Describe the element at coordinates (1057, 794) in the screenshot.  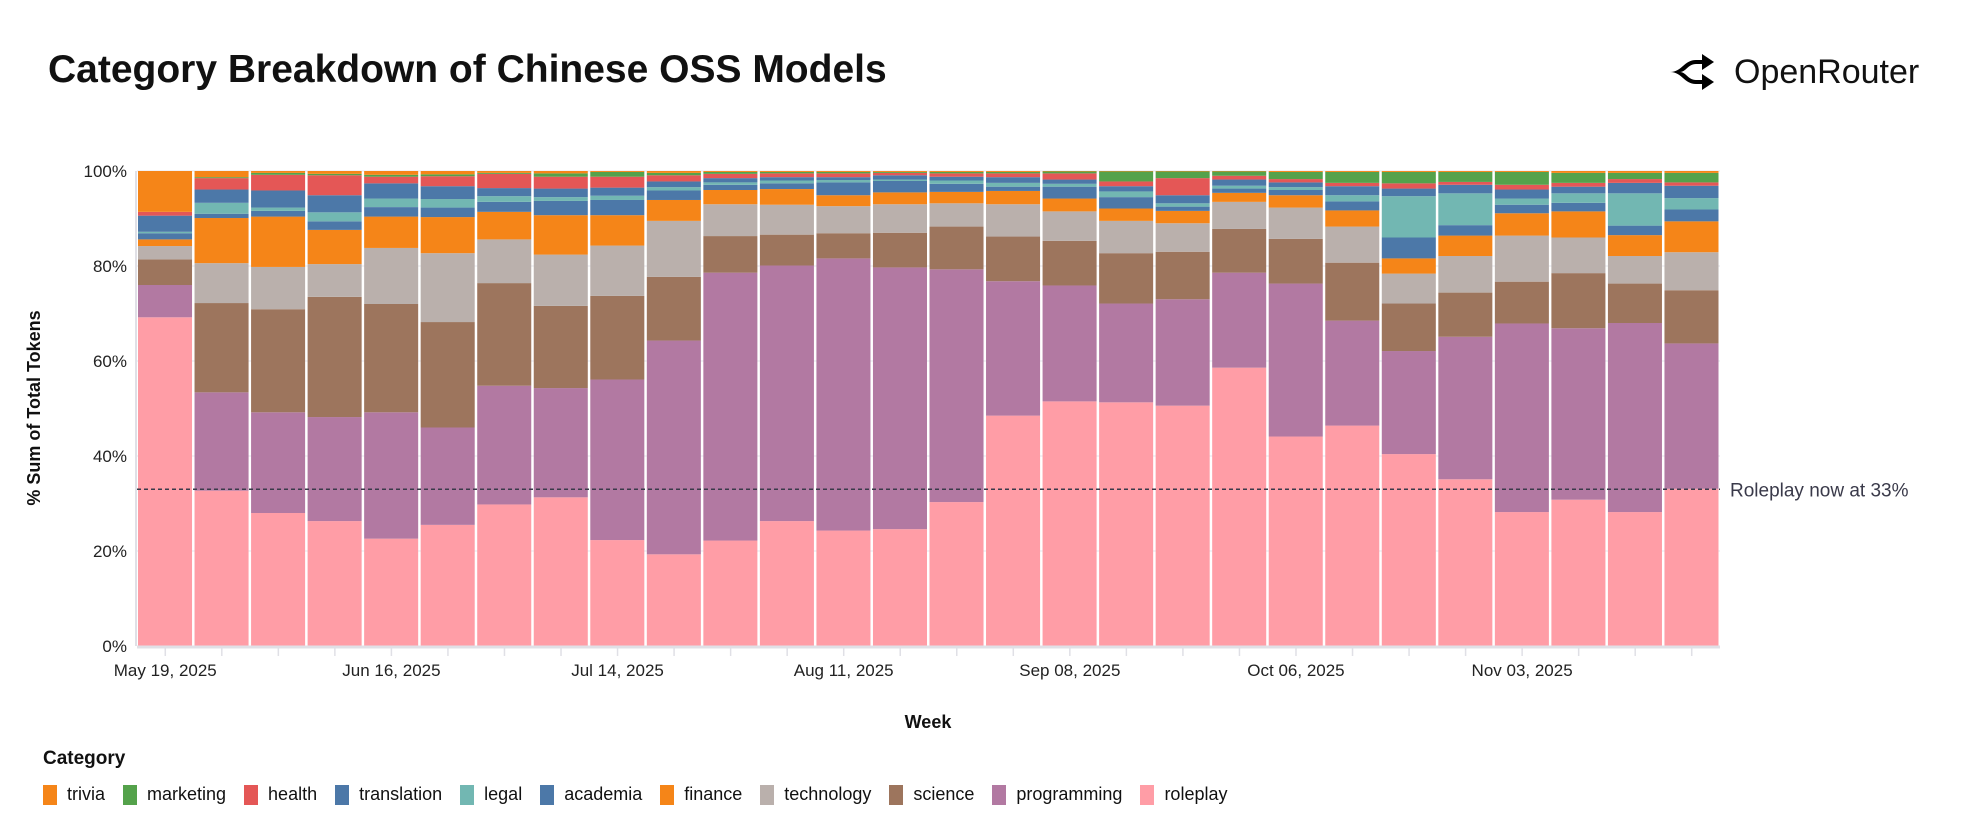
I see `legend-item-programming: programming` at that location.